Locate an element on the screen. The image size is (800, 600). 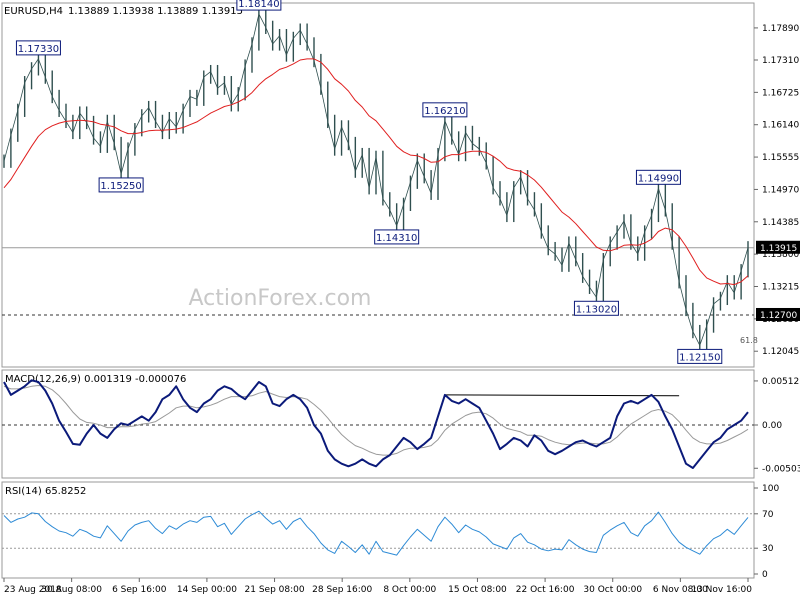
callout-label: 1.14990 is located at coordinates (658, 178).